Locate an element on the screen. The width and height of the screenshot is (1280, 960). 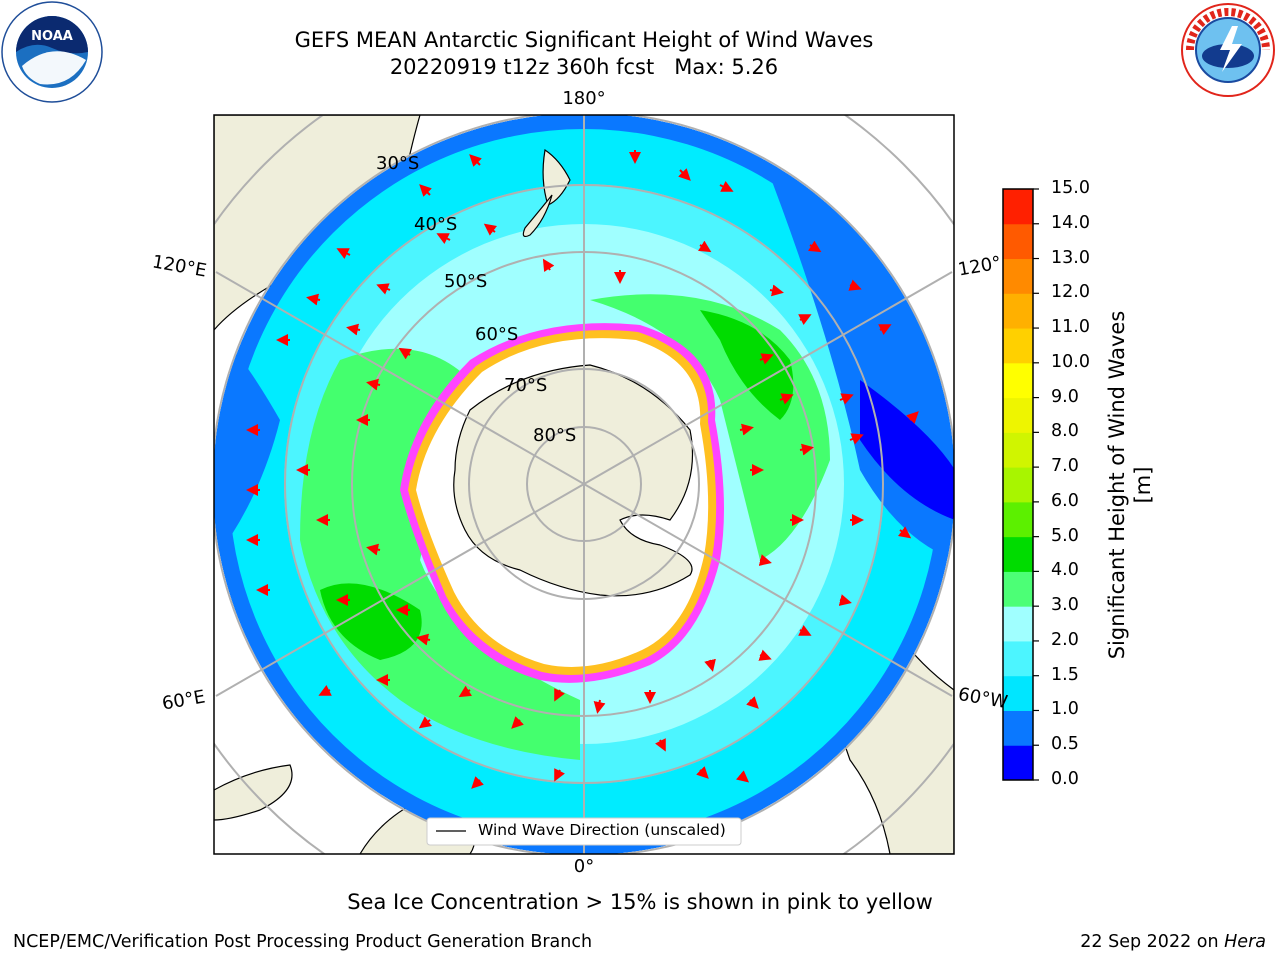
colorbar-tick-label: 2.0 is located at coordinates (1065, 639).